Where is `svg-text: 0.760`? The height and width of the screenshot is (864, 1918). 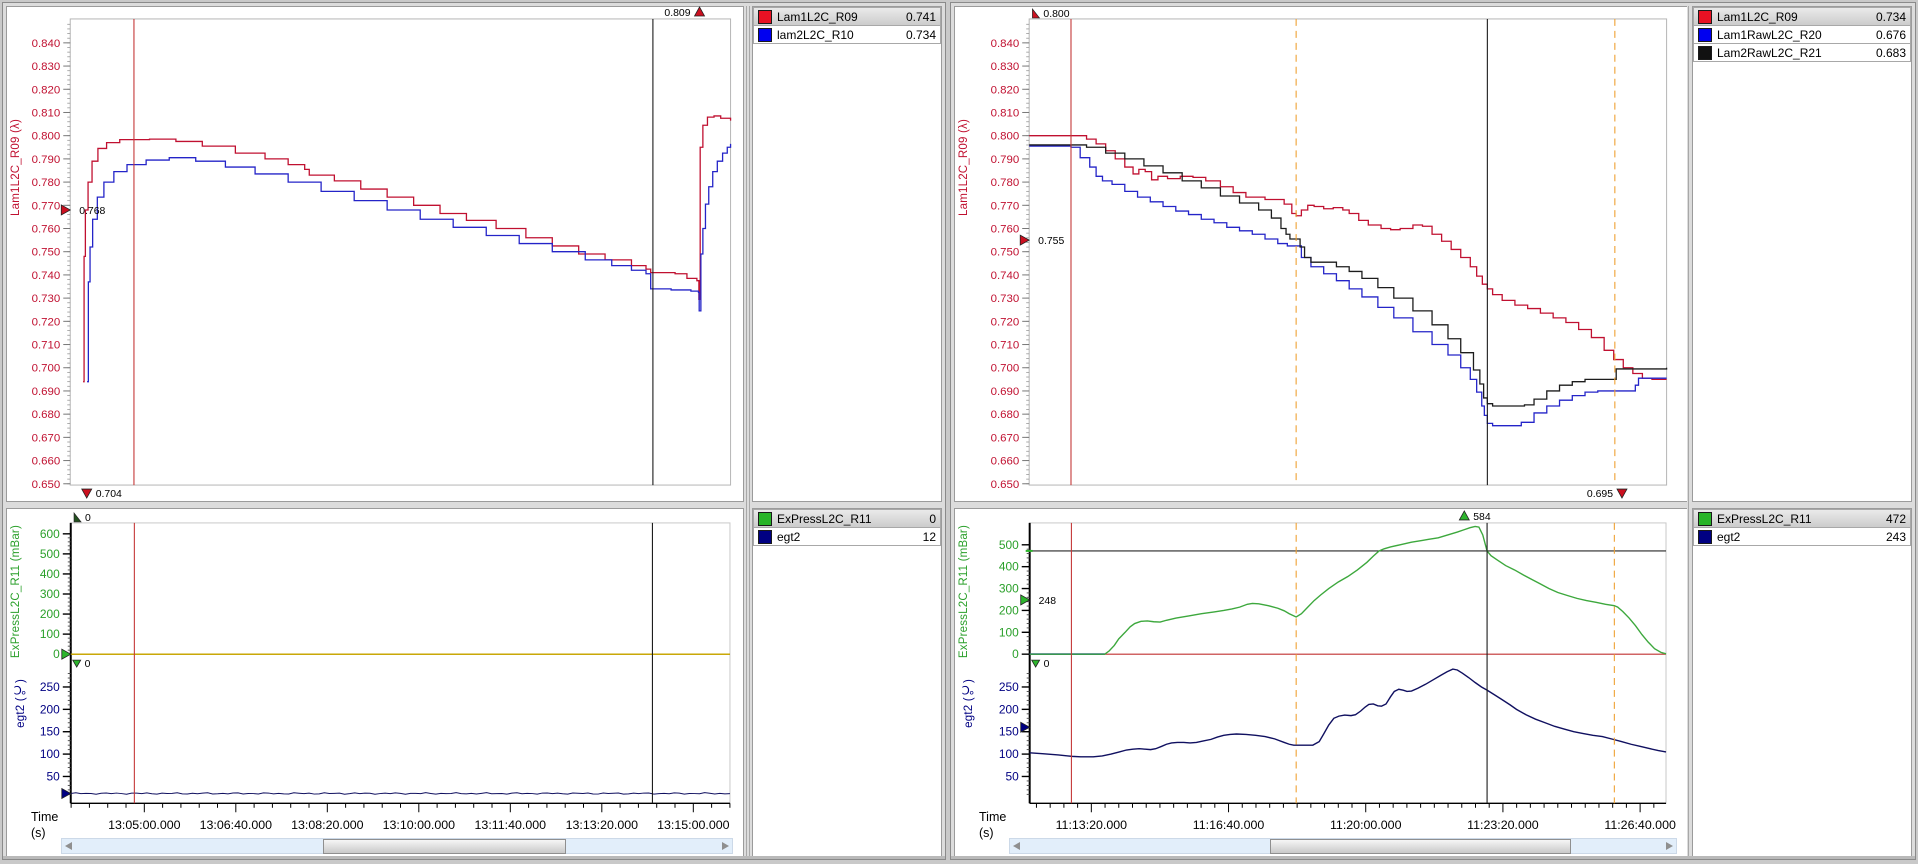 svg-text: 0.760 is located at coordinates (1005, 229).